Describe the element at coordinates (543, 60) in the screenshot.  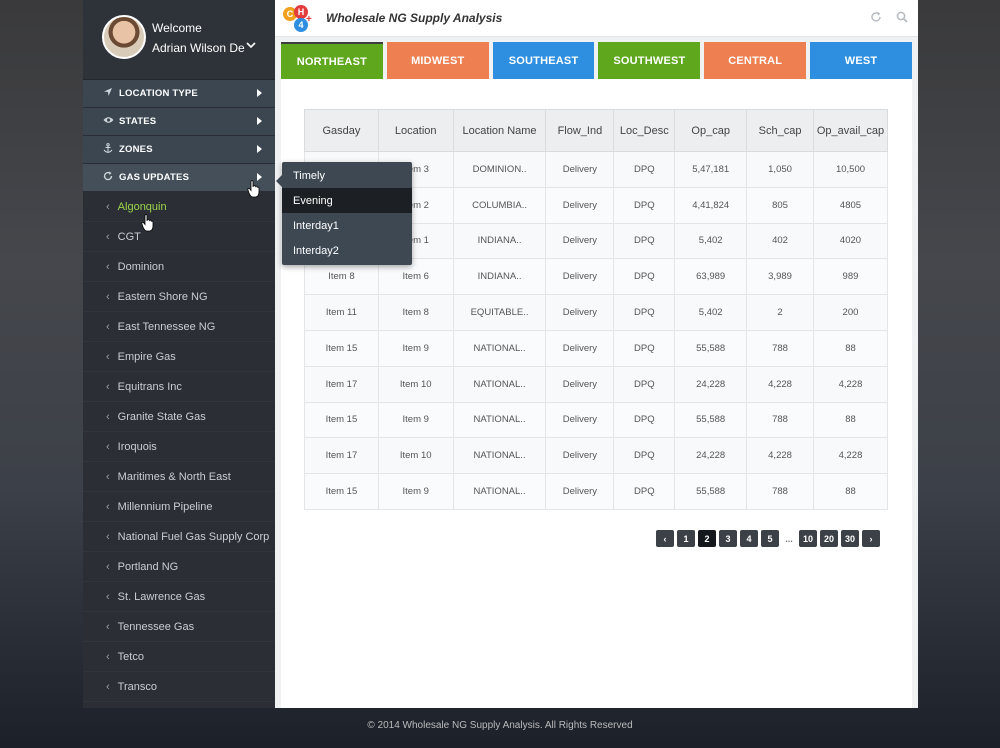
I see `tab-southeast: SOUTHEAST` at that location.